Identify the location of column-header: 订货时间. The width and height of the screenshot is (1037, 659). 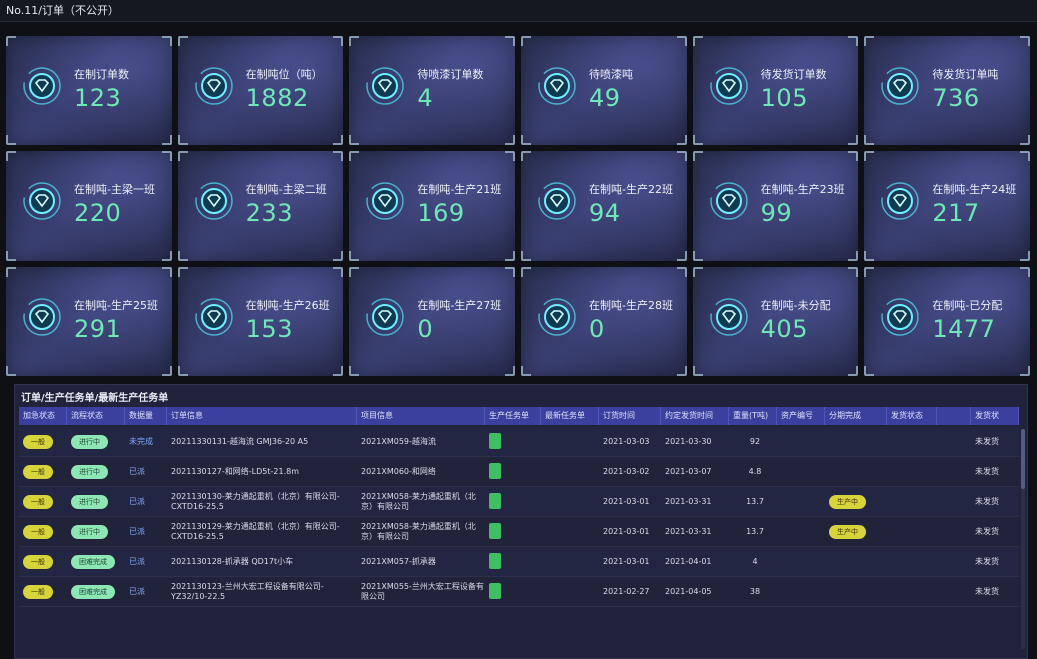
(630, 416).